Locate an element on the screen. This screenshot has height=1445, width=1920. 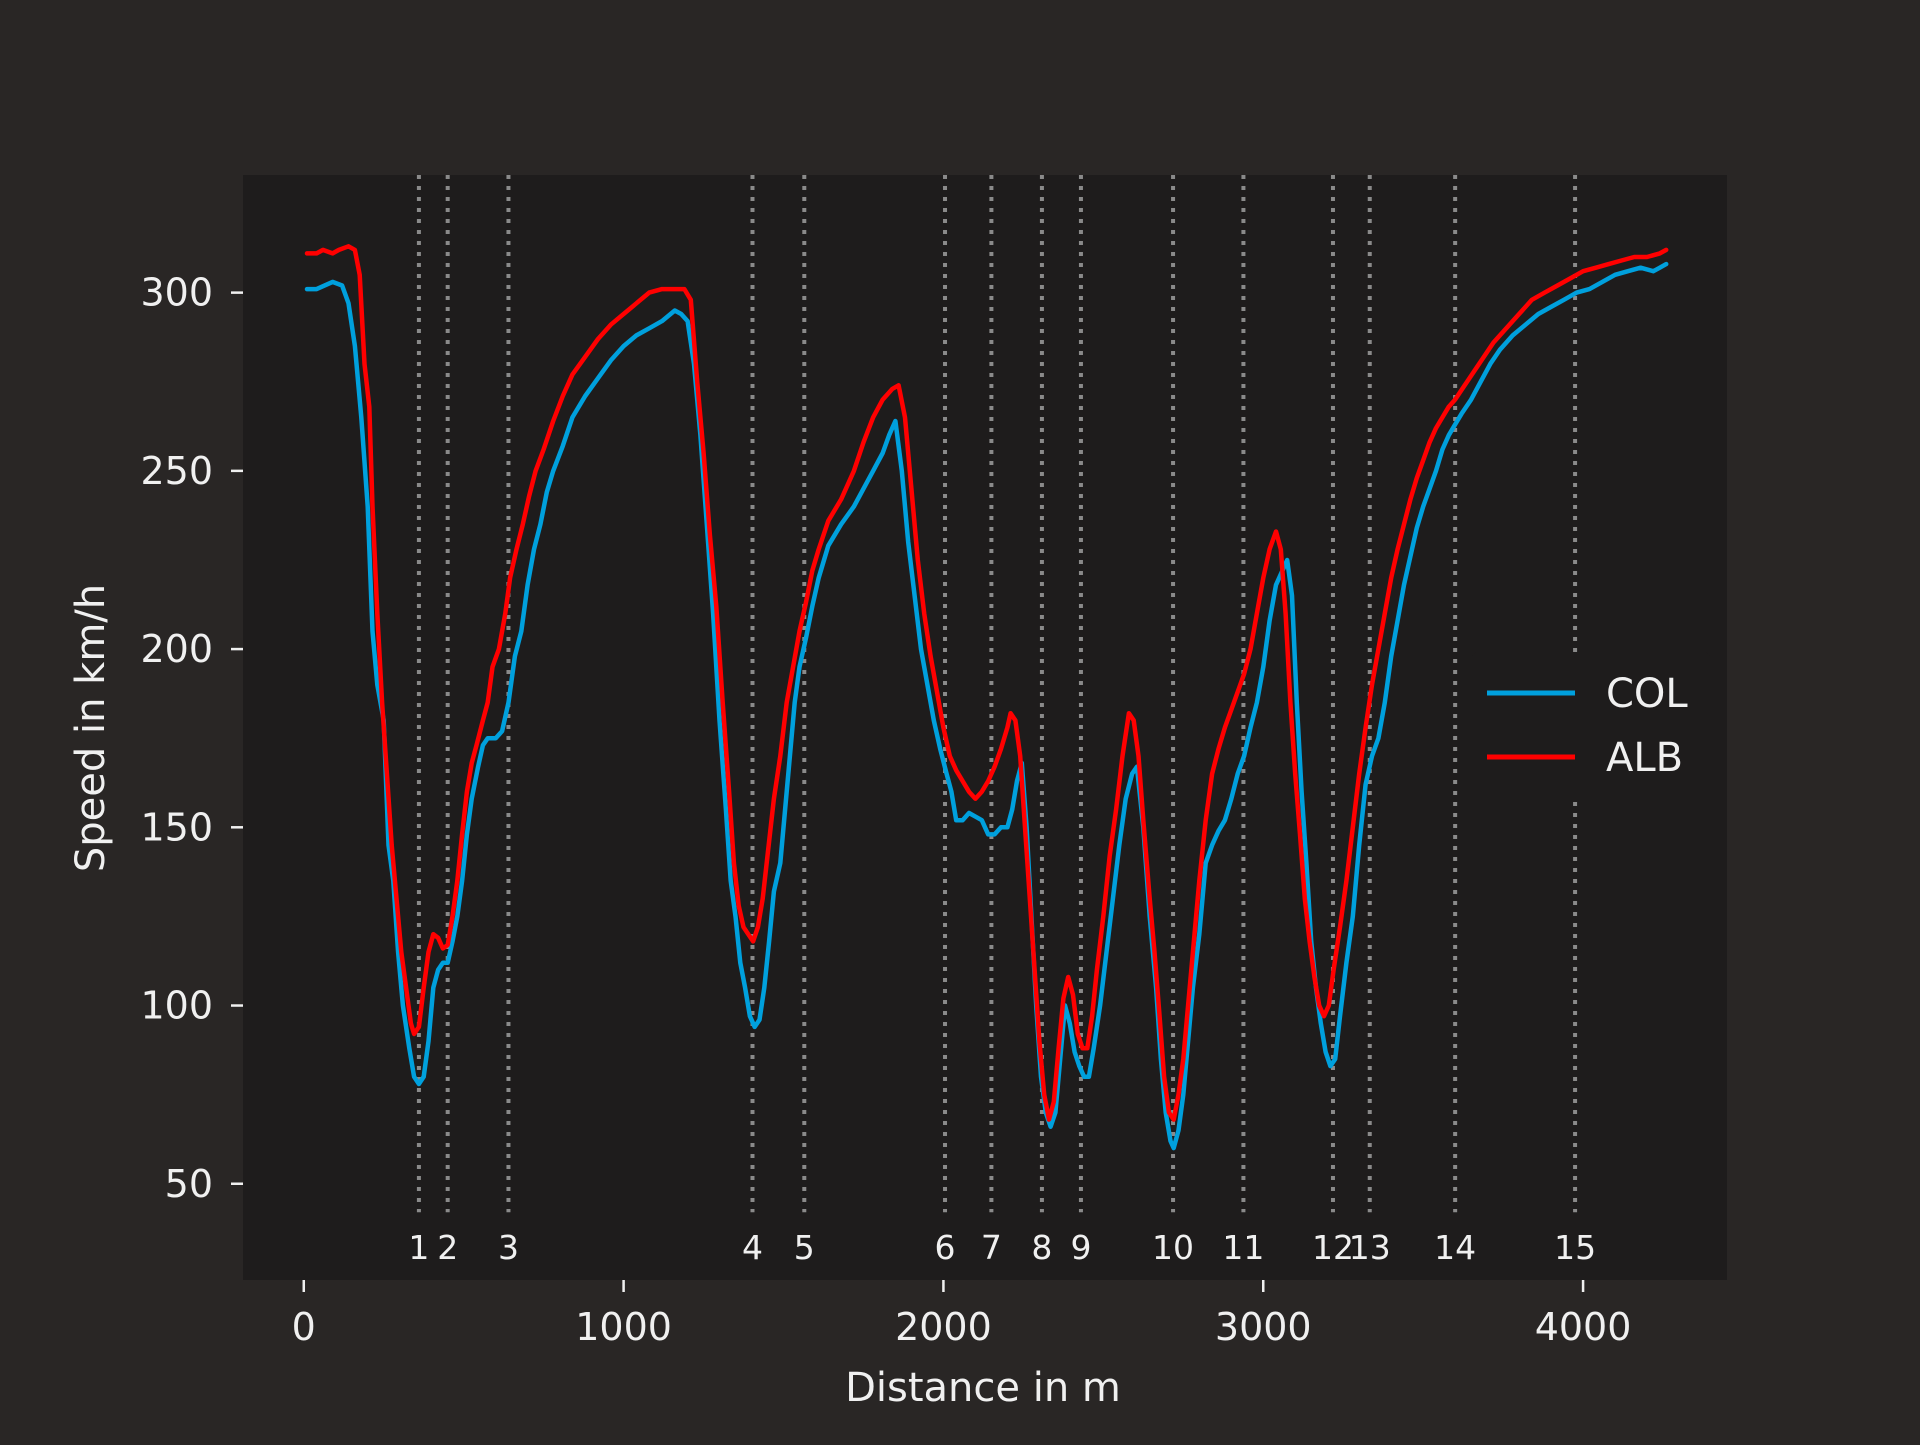
corner-label-1: 1 is located at coordinates (418, 1247).